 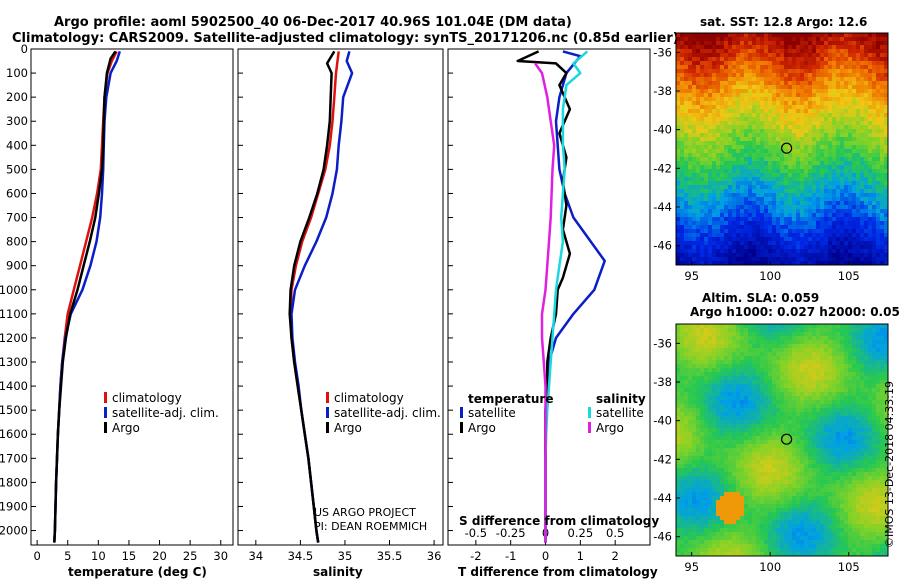 I want to click on lon-tick-label: 100, so click(x=770, y=276).